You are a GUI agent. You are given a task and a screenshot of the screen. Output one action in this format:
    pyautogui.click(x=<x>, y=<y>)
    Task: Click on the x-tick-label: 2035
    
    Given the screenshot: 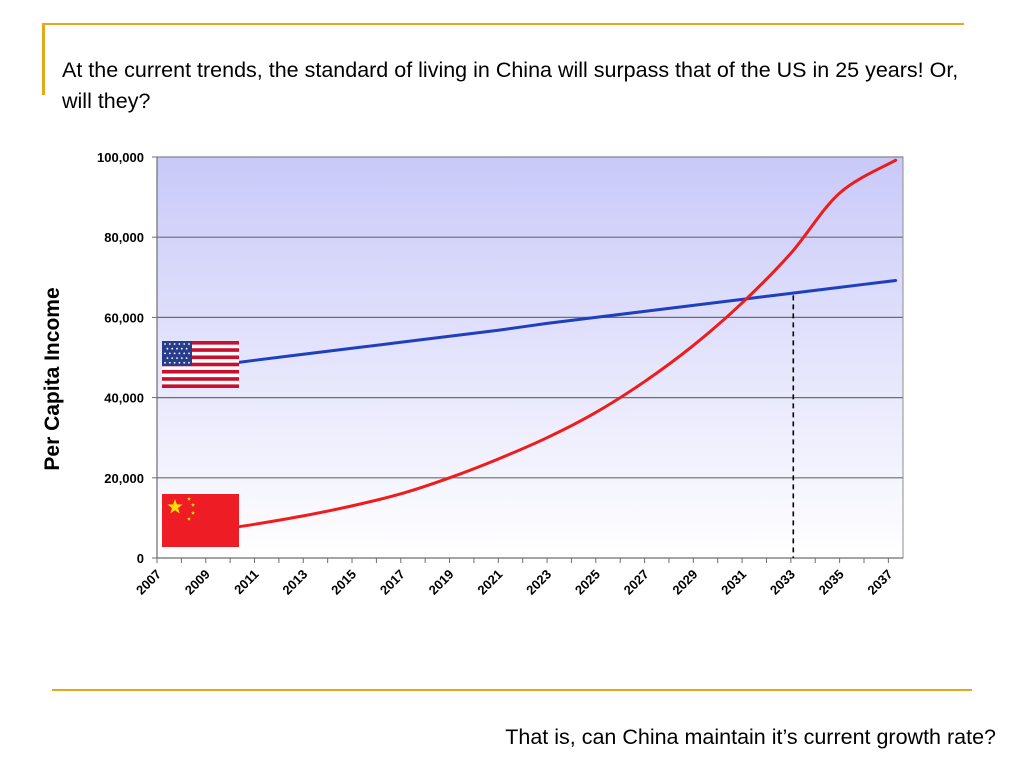 What is the action you would take?
    pyautogui.click(x=831, y=582)
    